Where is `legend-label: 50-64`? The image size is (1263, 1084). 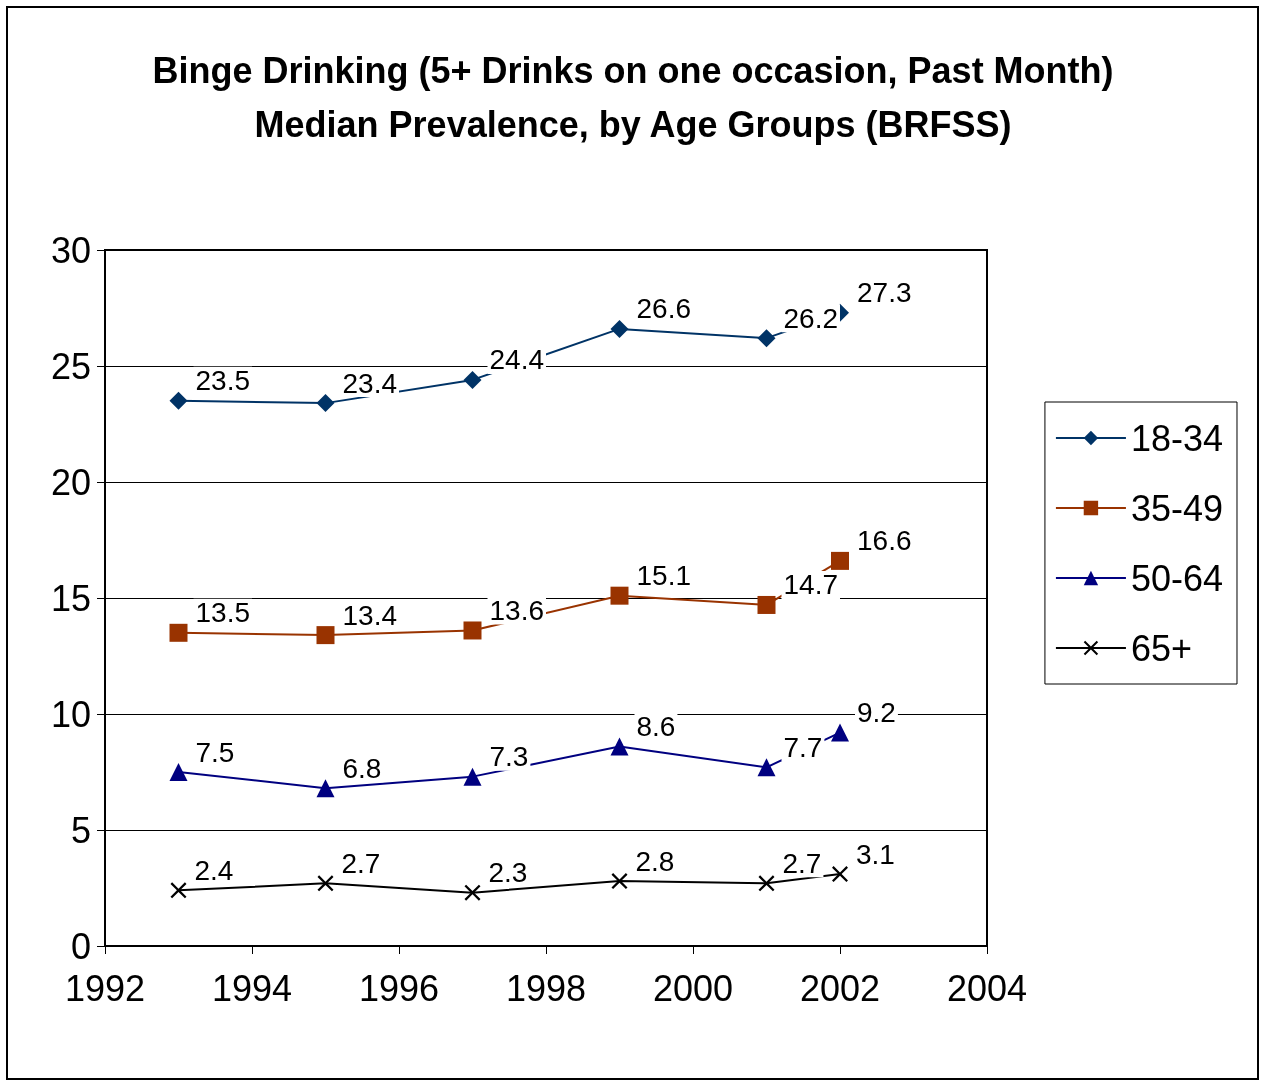 legend-label: 50-64 is located at coordinates (1176, 578).